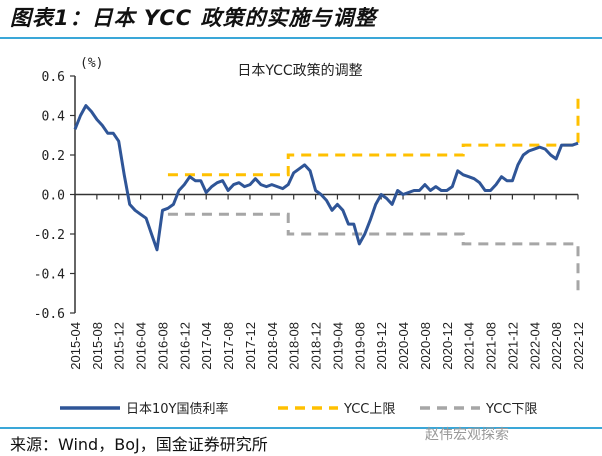  Describe the element at coordinates (373, 253) in the screenshot. I see `ycc-lower-line` at that location.